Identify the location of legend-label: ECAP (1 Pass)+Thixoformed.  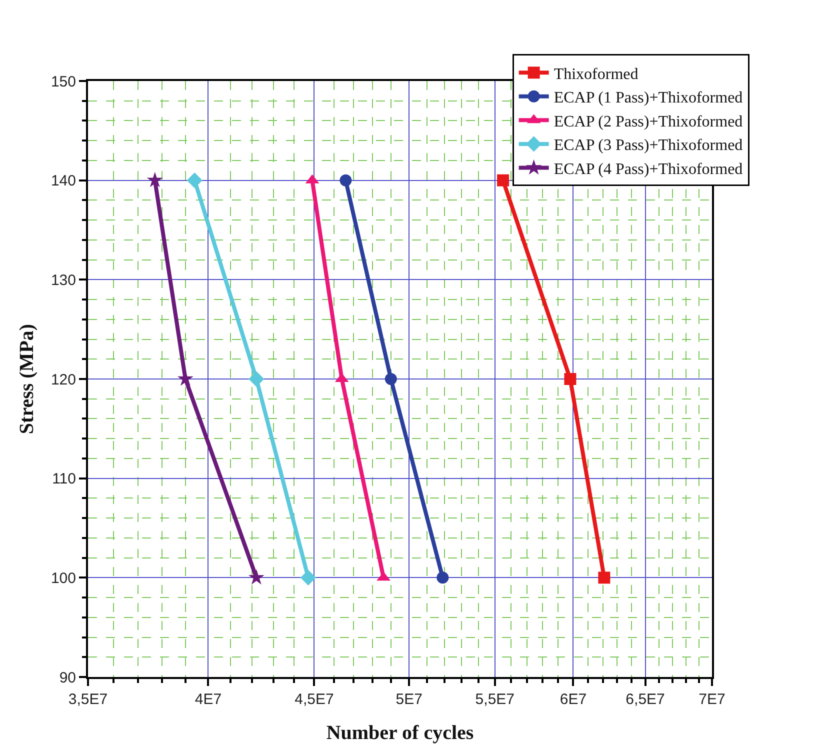
(648, 98).